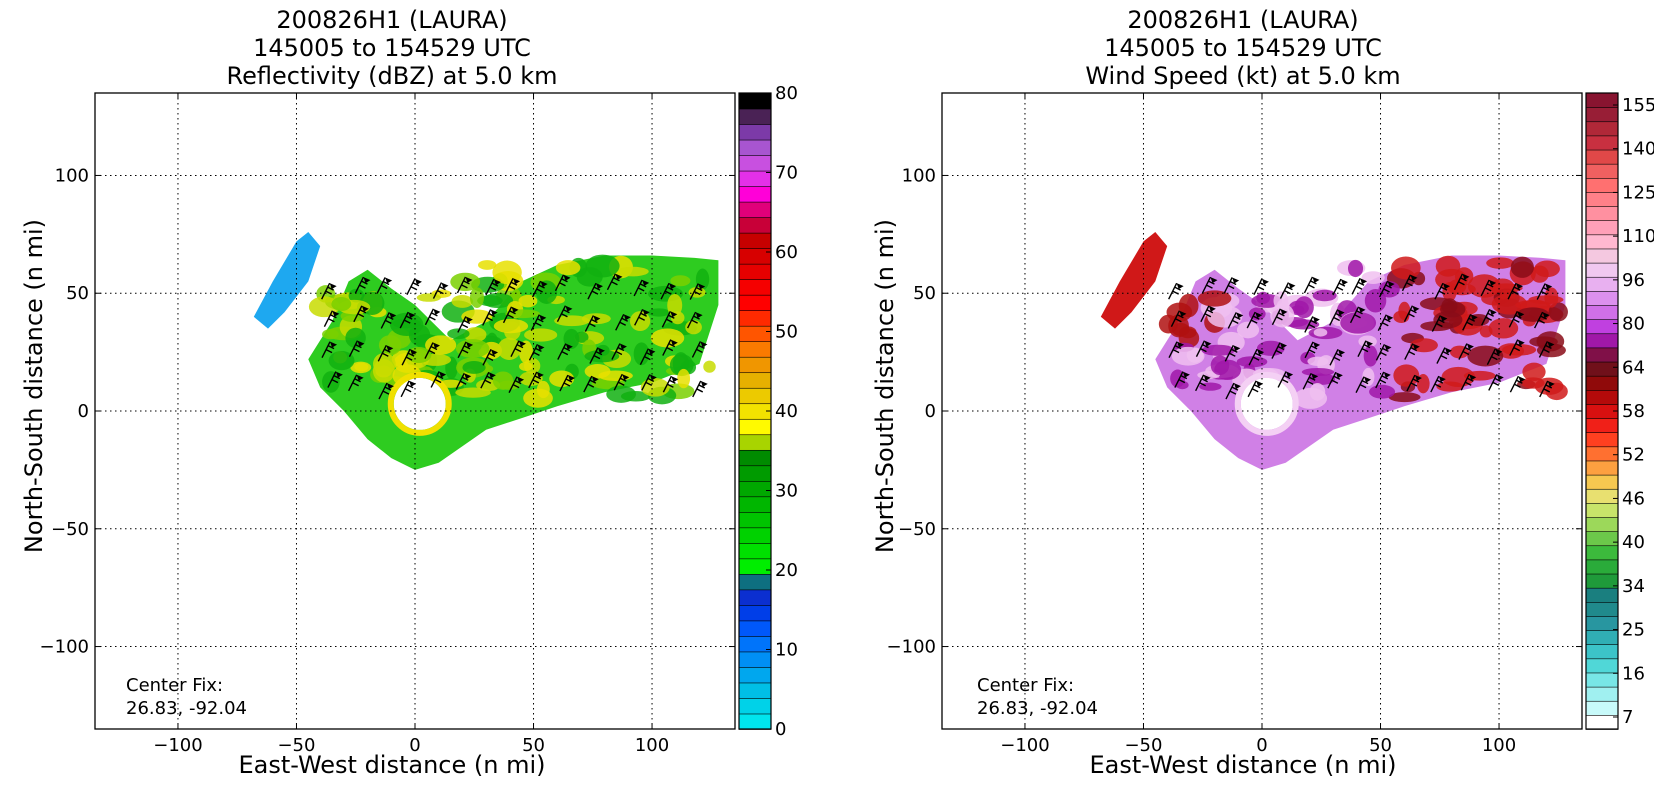  I want to click on colorbar-tick-label: 40, so click(1633, 542).